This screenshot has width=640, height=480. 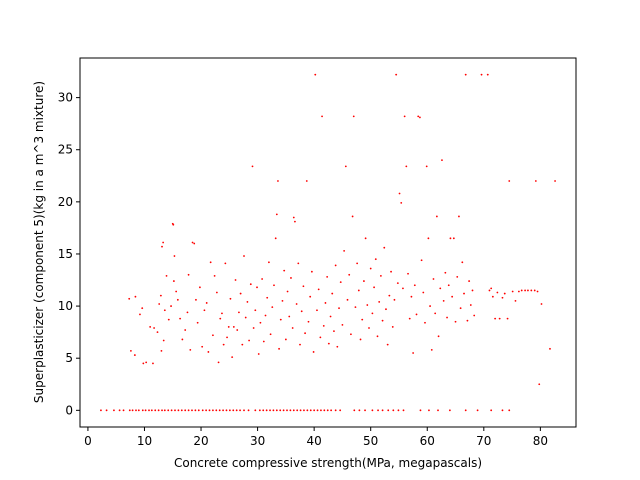 What do you see at coordinates (200, 441) in the screenshot?
I see `x-tick-label: 20` at bounding box center [200, 441].